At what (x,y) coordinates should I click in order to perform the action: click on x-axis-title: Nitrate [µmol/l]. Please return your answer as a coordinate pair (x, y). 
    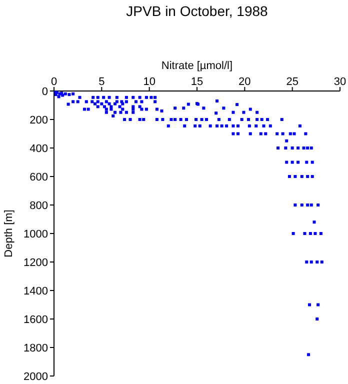
    Looking at the image, I should click on (197, 66).